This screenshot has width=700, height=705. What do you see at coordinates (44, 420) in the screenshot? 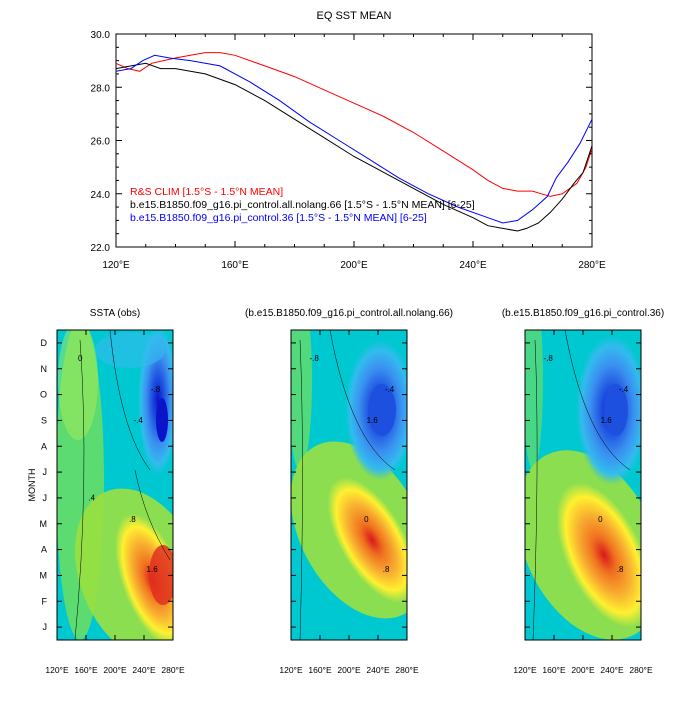
I see `month-label: S` at bounding box center [44, 420].